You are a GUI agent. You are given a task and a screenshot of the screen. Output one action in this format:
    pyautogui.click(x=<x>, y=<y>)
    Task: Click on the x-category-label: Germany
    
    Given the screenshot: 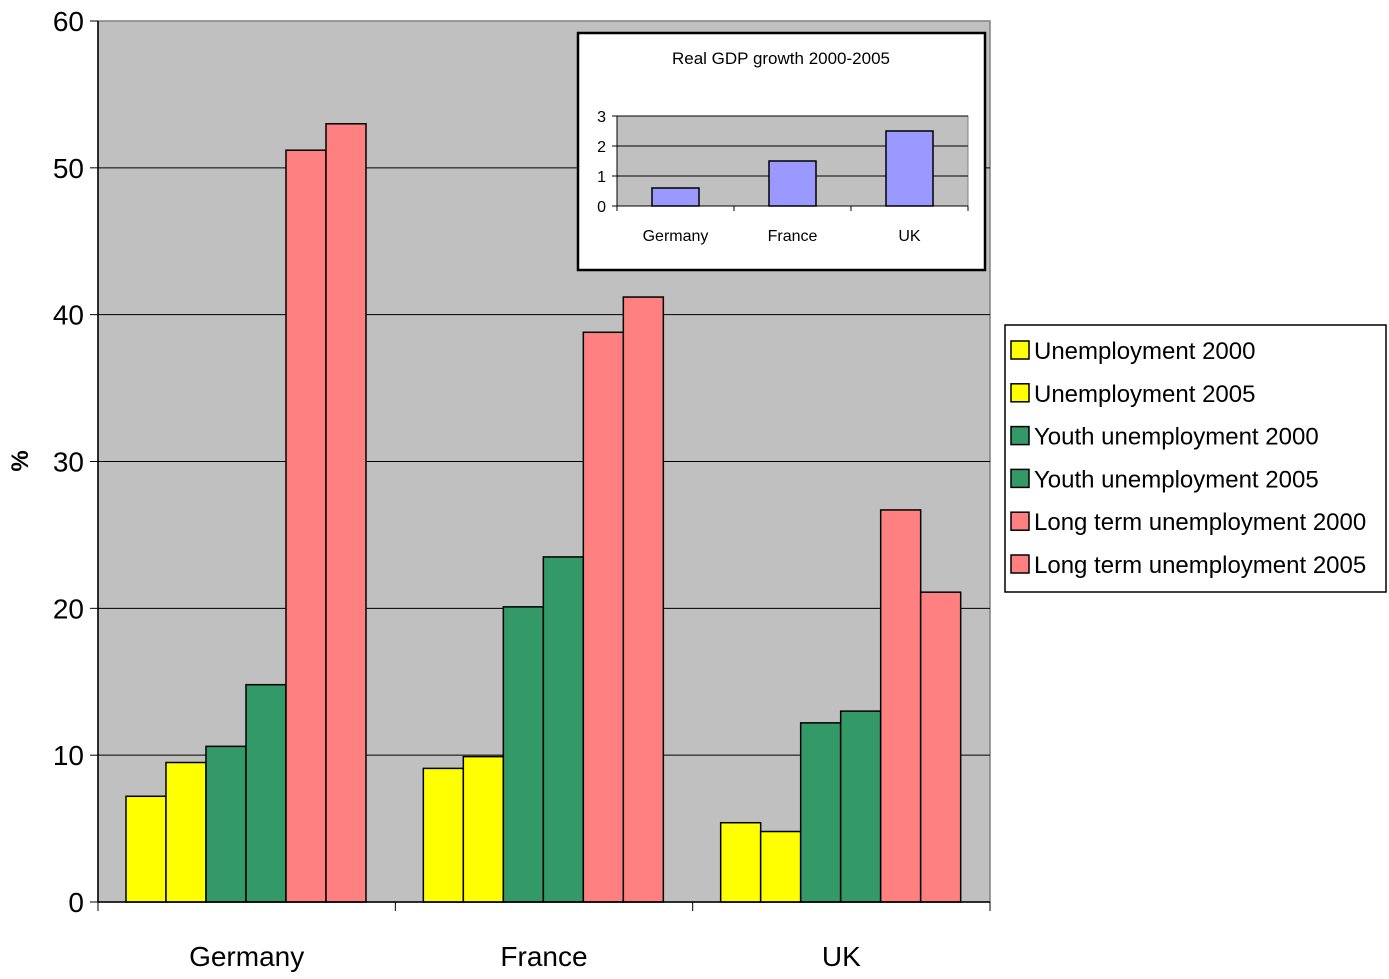 What is the action you would take?
    pyautogui.click(x=246, y=956)
    